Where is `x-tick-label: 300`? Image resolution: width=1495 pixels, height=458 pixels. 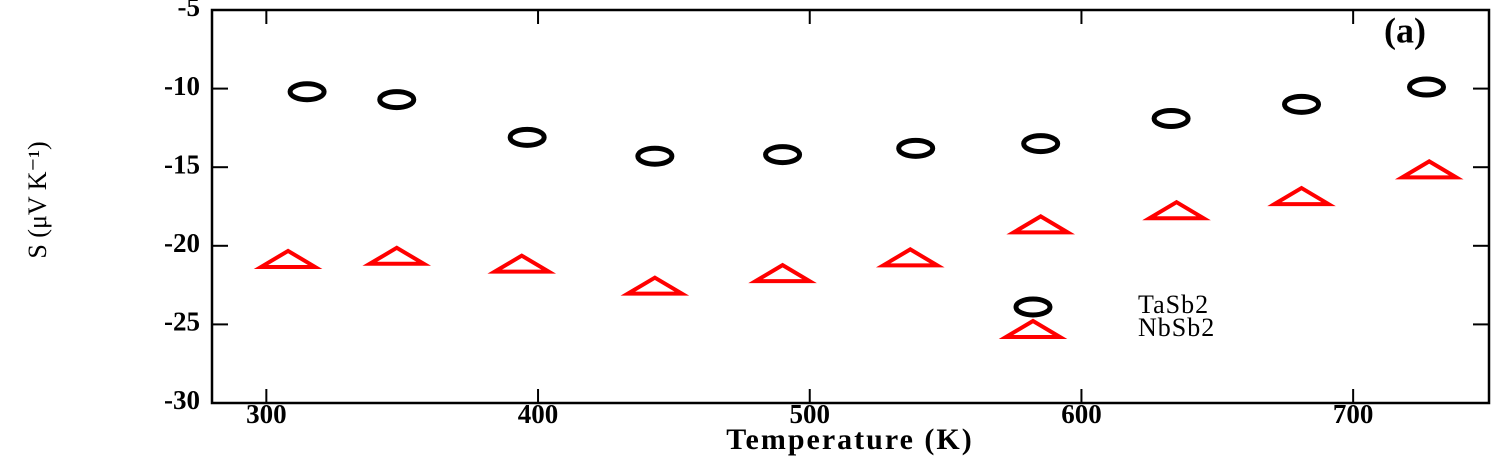 x-tick-label: 300 is located at coordinates (266, 414).